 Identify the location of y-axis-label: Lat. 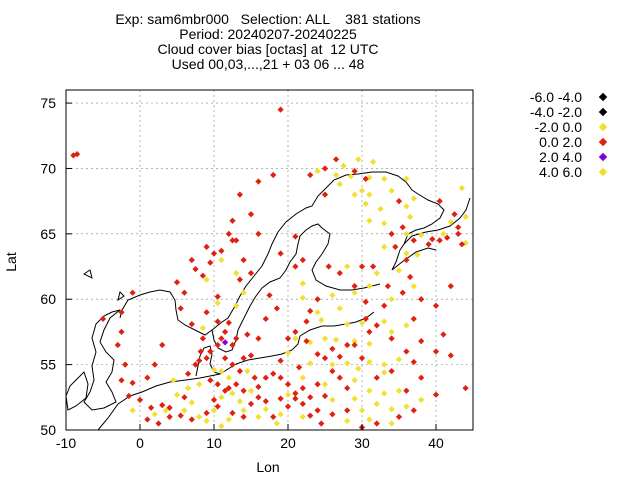
(11, 262).